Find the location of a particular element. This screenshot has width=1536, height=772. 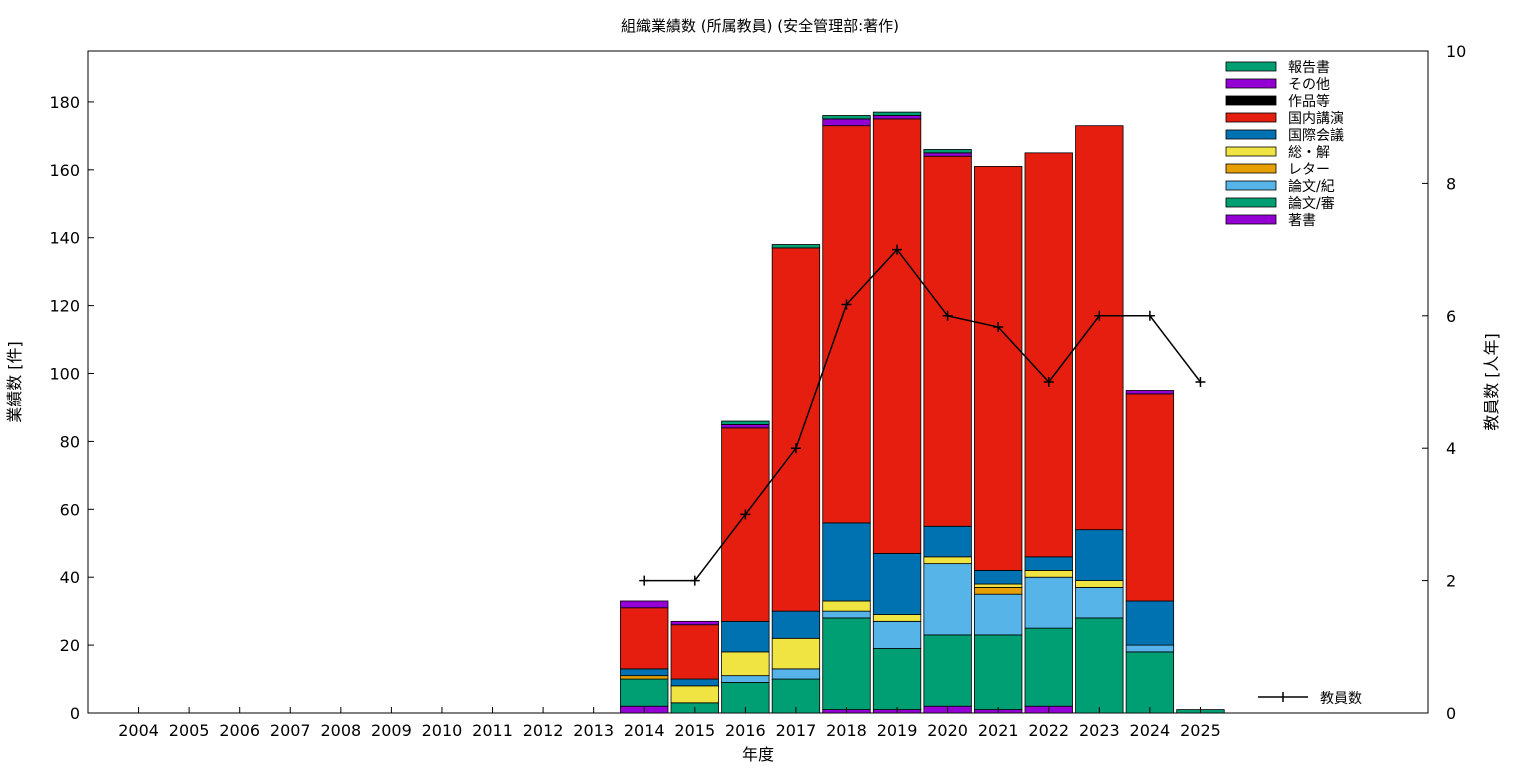

chart-title: 組織業績数 (所属教員) (安全管理部:著作) is located at coordinates (760, 26).